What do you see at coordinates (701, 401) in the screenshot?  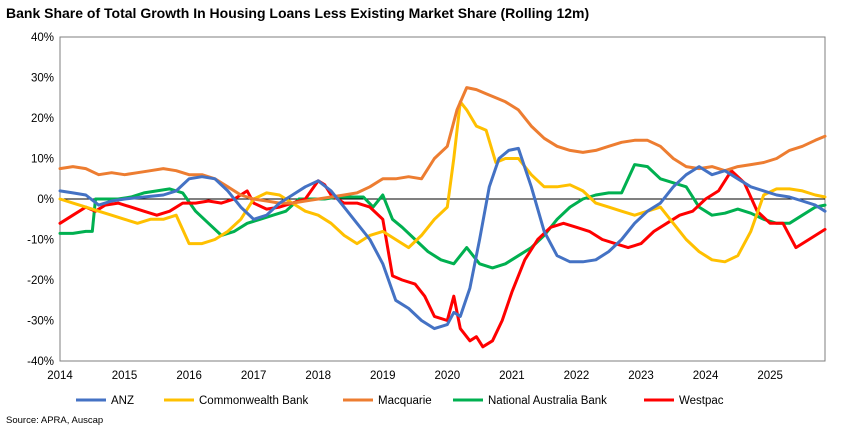 I see `legend-label: Westpac` at bounding box center [701, 401].